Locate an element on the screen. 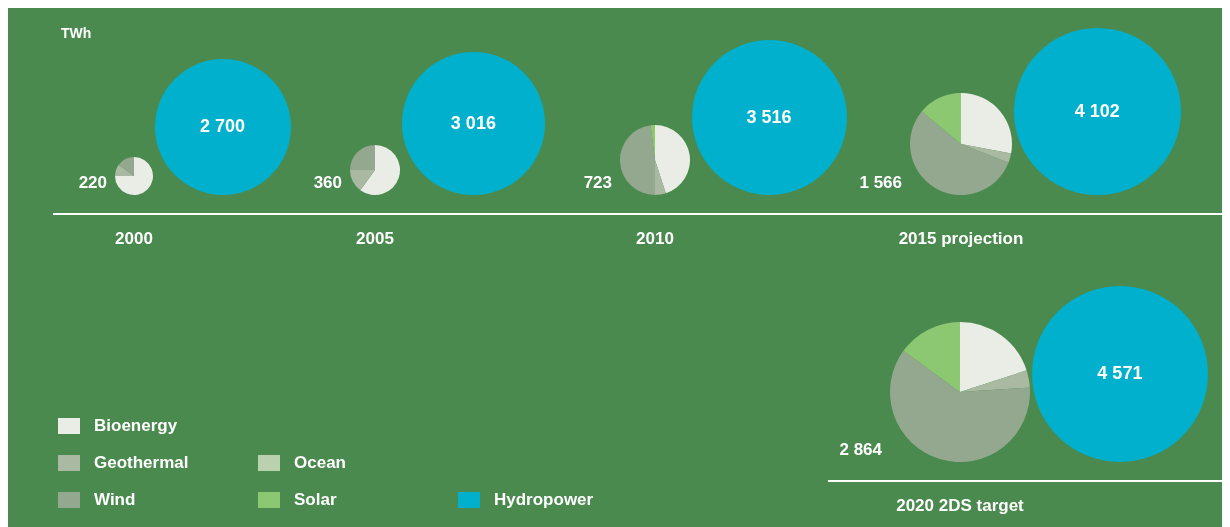 This screenshot has height=527, width=1230. data-label: 2 700 is located at coordinates (223, 127).